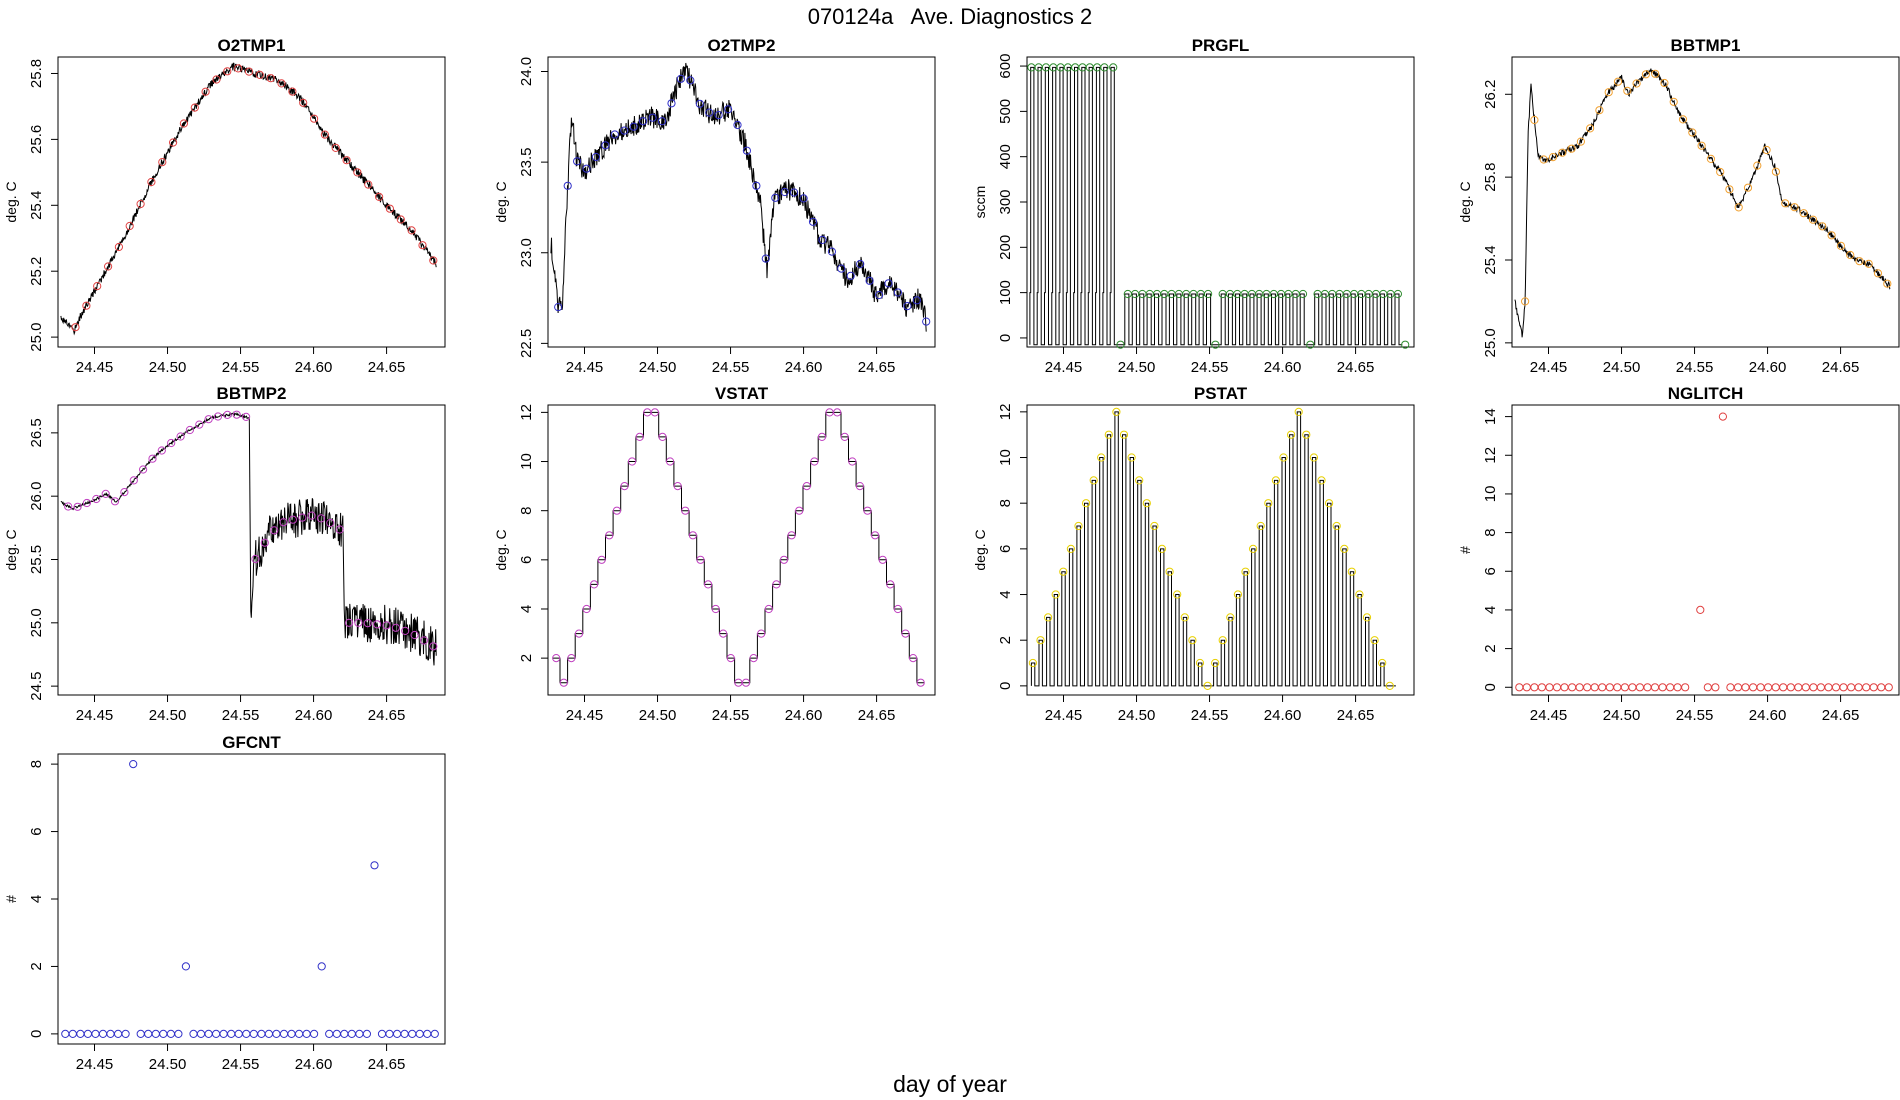  I want to click on x-tick-label: 24.65, so click(387, 367).